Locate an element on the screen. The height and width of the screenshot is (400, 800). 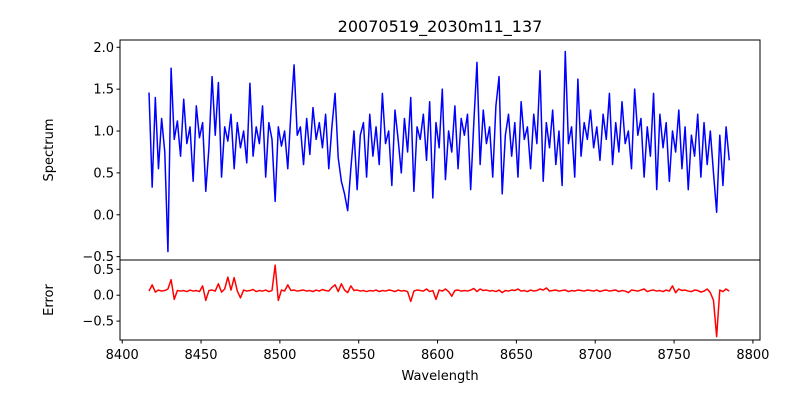
chart-title: 20070519_2030m11_137 is located at coordinates (440, 27).